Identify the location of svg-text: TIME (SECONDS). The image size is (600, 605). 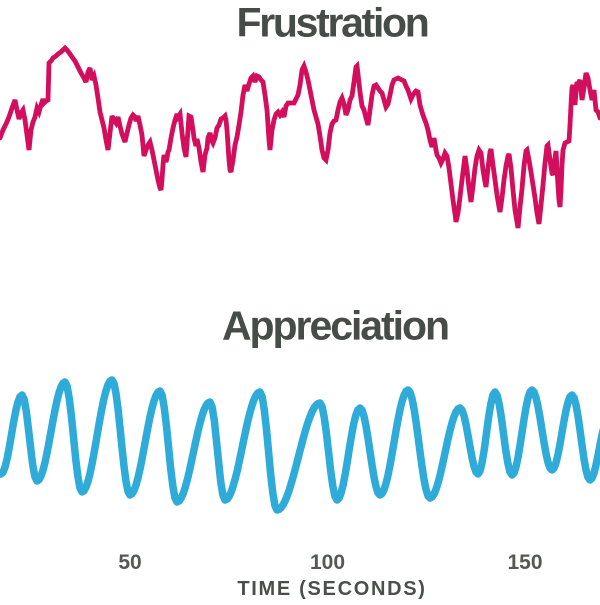
(331, 589).